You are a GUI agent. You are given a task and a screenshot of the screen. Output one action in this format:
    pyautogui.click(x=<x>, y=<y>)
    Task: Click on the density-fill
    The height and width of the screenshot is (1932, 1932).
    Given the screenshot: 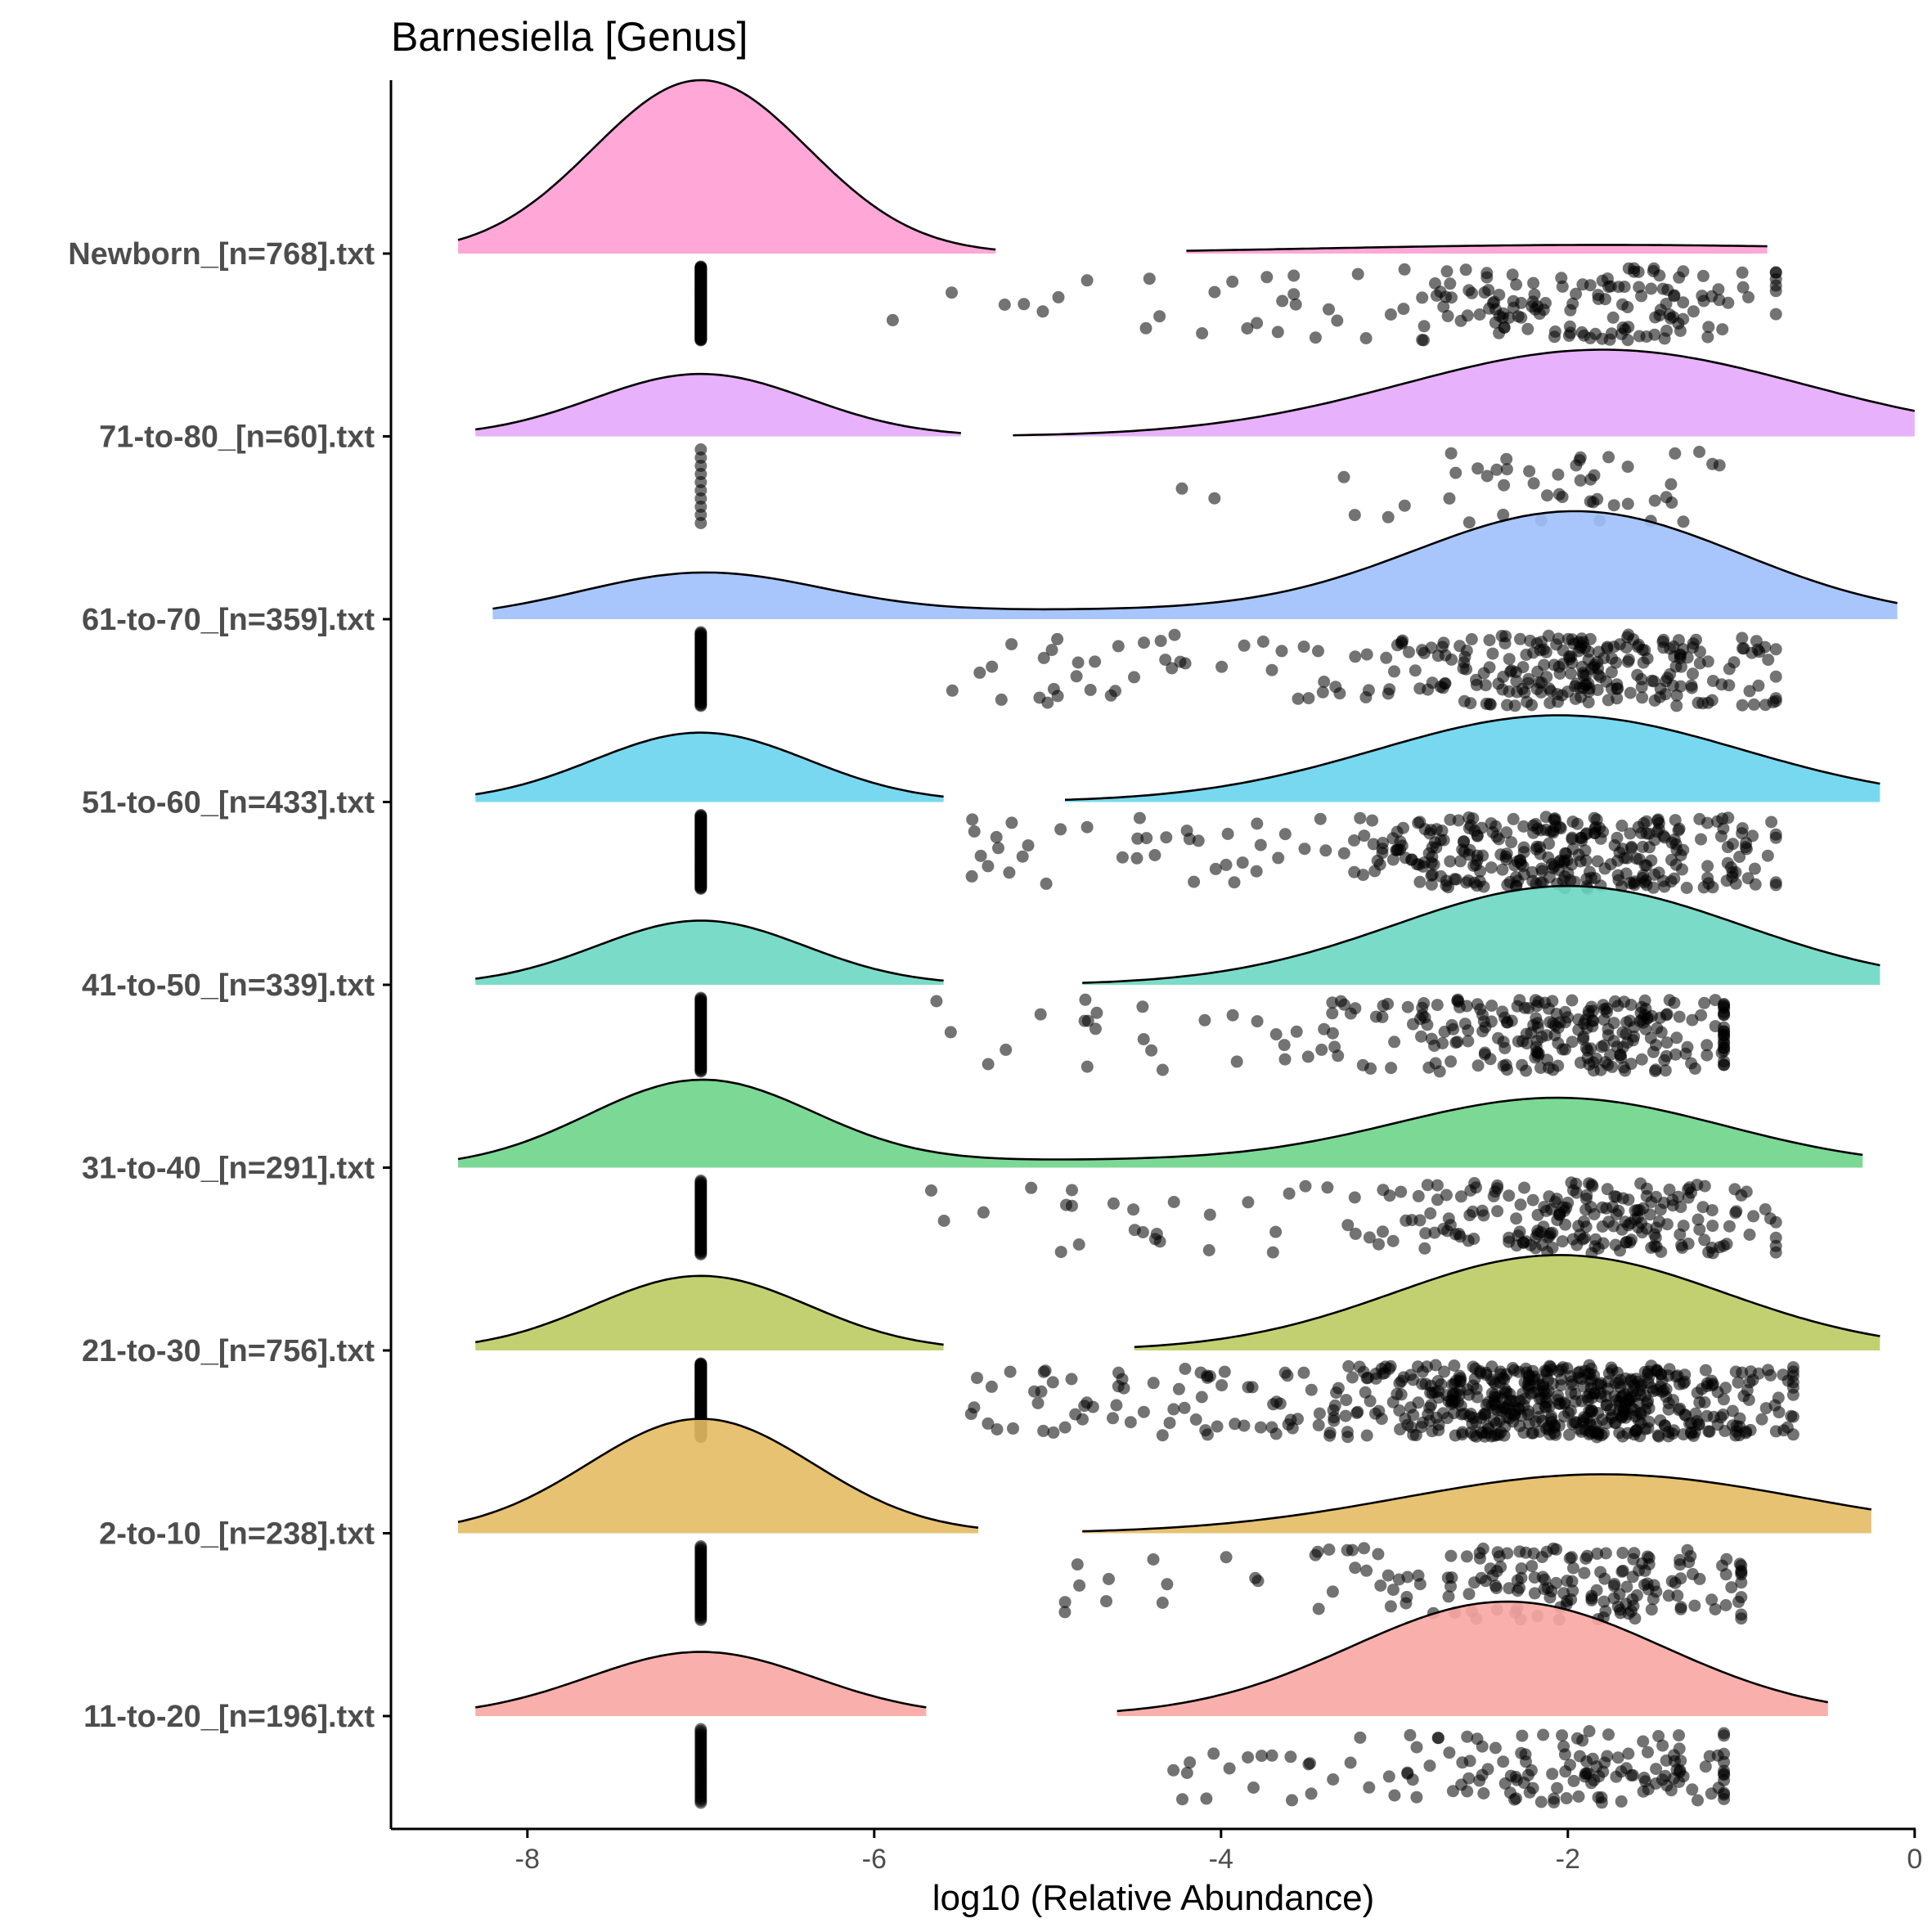 What is the action you would take?
    pyautogui.click(x=1507, y=1303)
    